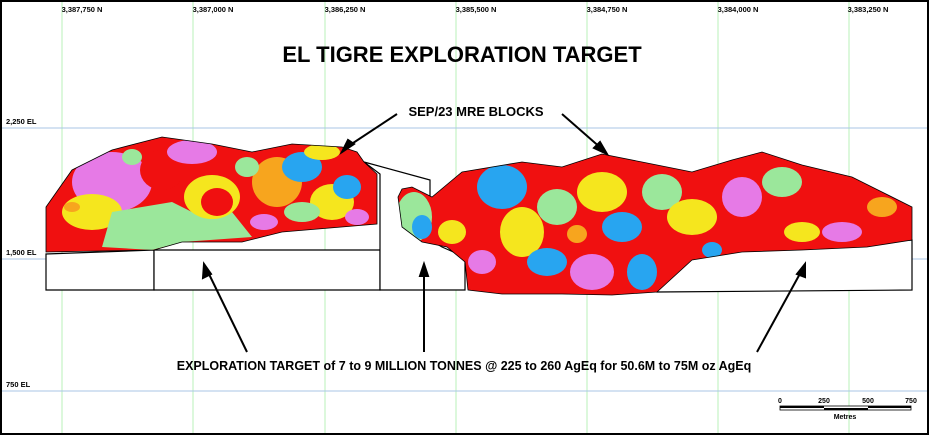 The width and height of the screenshot is (929, 435). What do you see at coordinates (21, 121) in the screenshot?
I see `elevation-label: 2,250 EL` at bounding box center [21, 121].